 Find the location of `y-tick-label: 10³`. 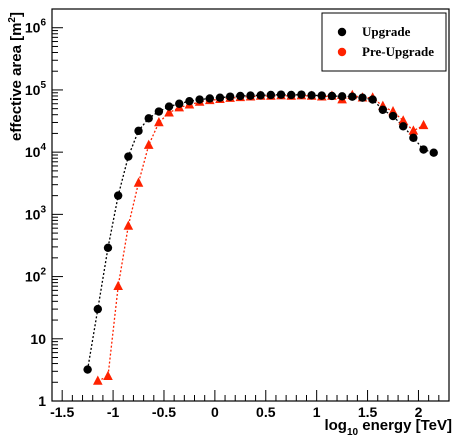

y-tick-label: 10³ is located at coordinates (36, 213).